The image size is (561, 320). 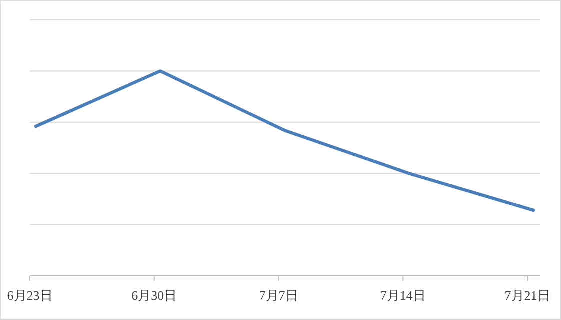 I want to click on x-tick-label: 7月14日, so click(x=403, y=295).